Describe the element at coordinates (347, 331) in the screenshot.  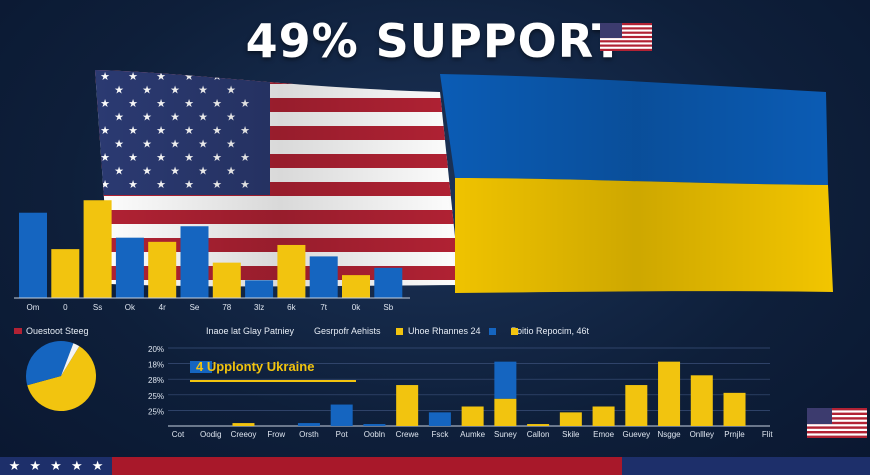
I see `legend-label-2: Gesrpofr Aehists` at that location.